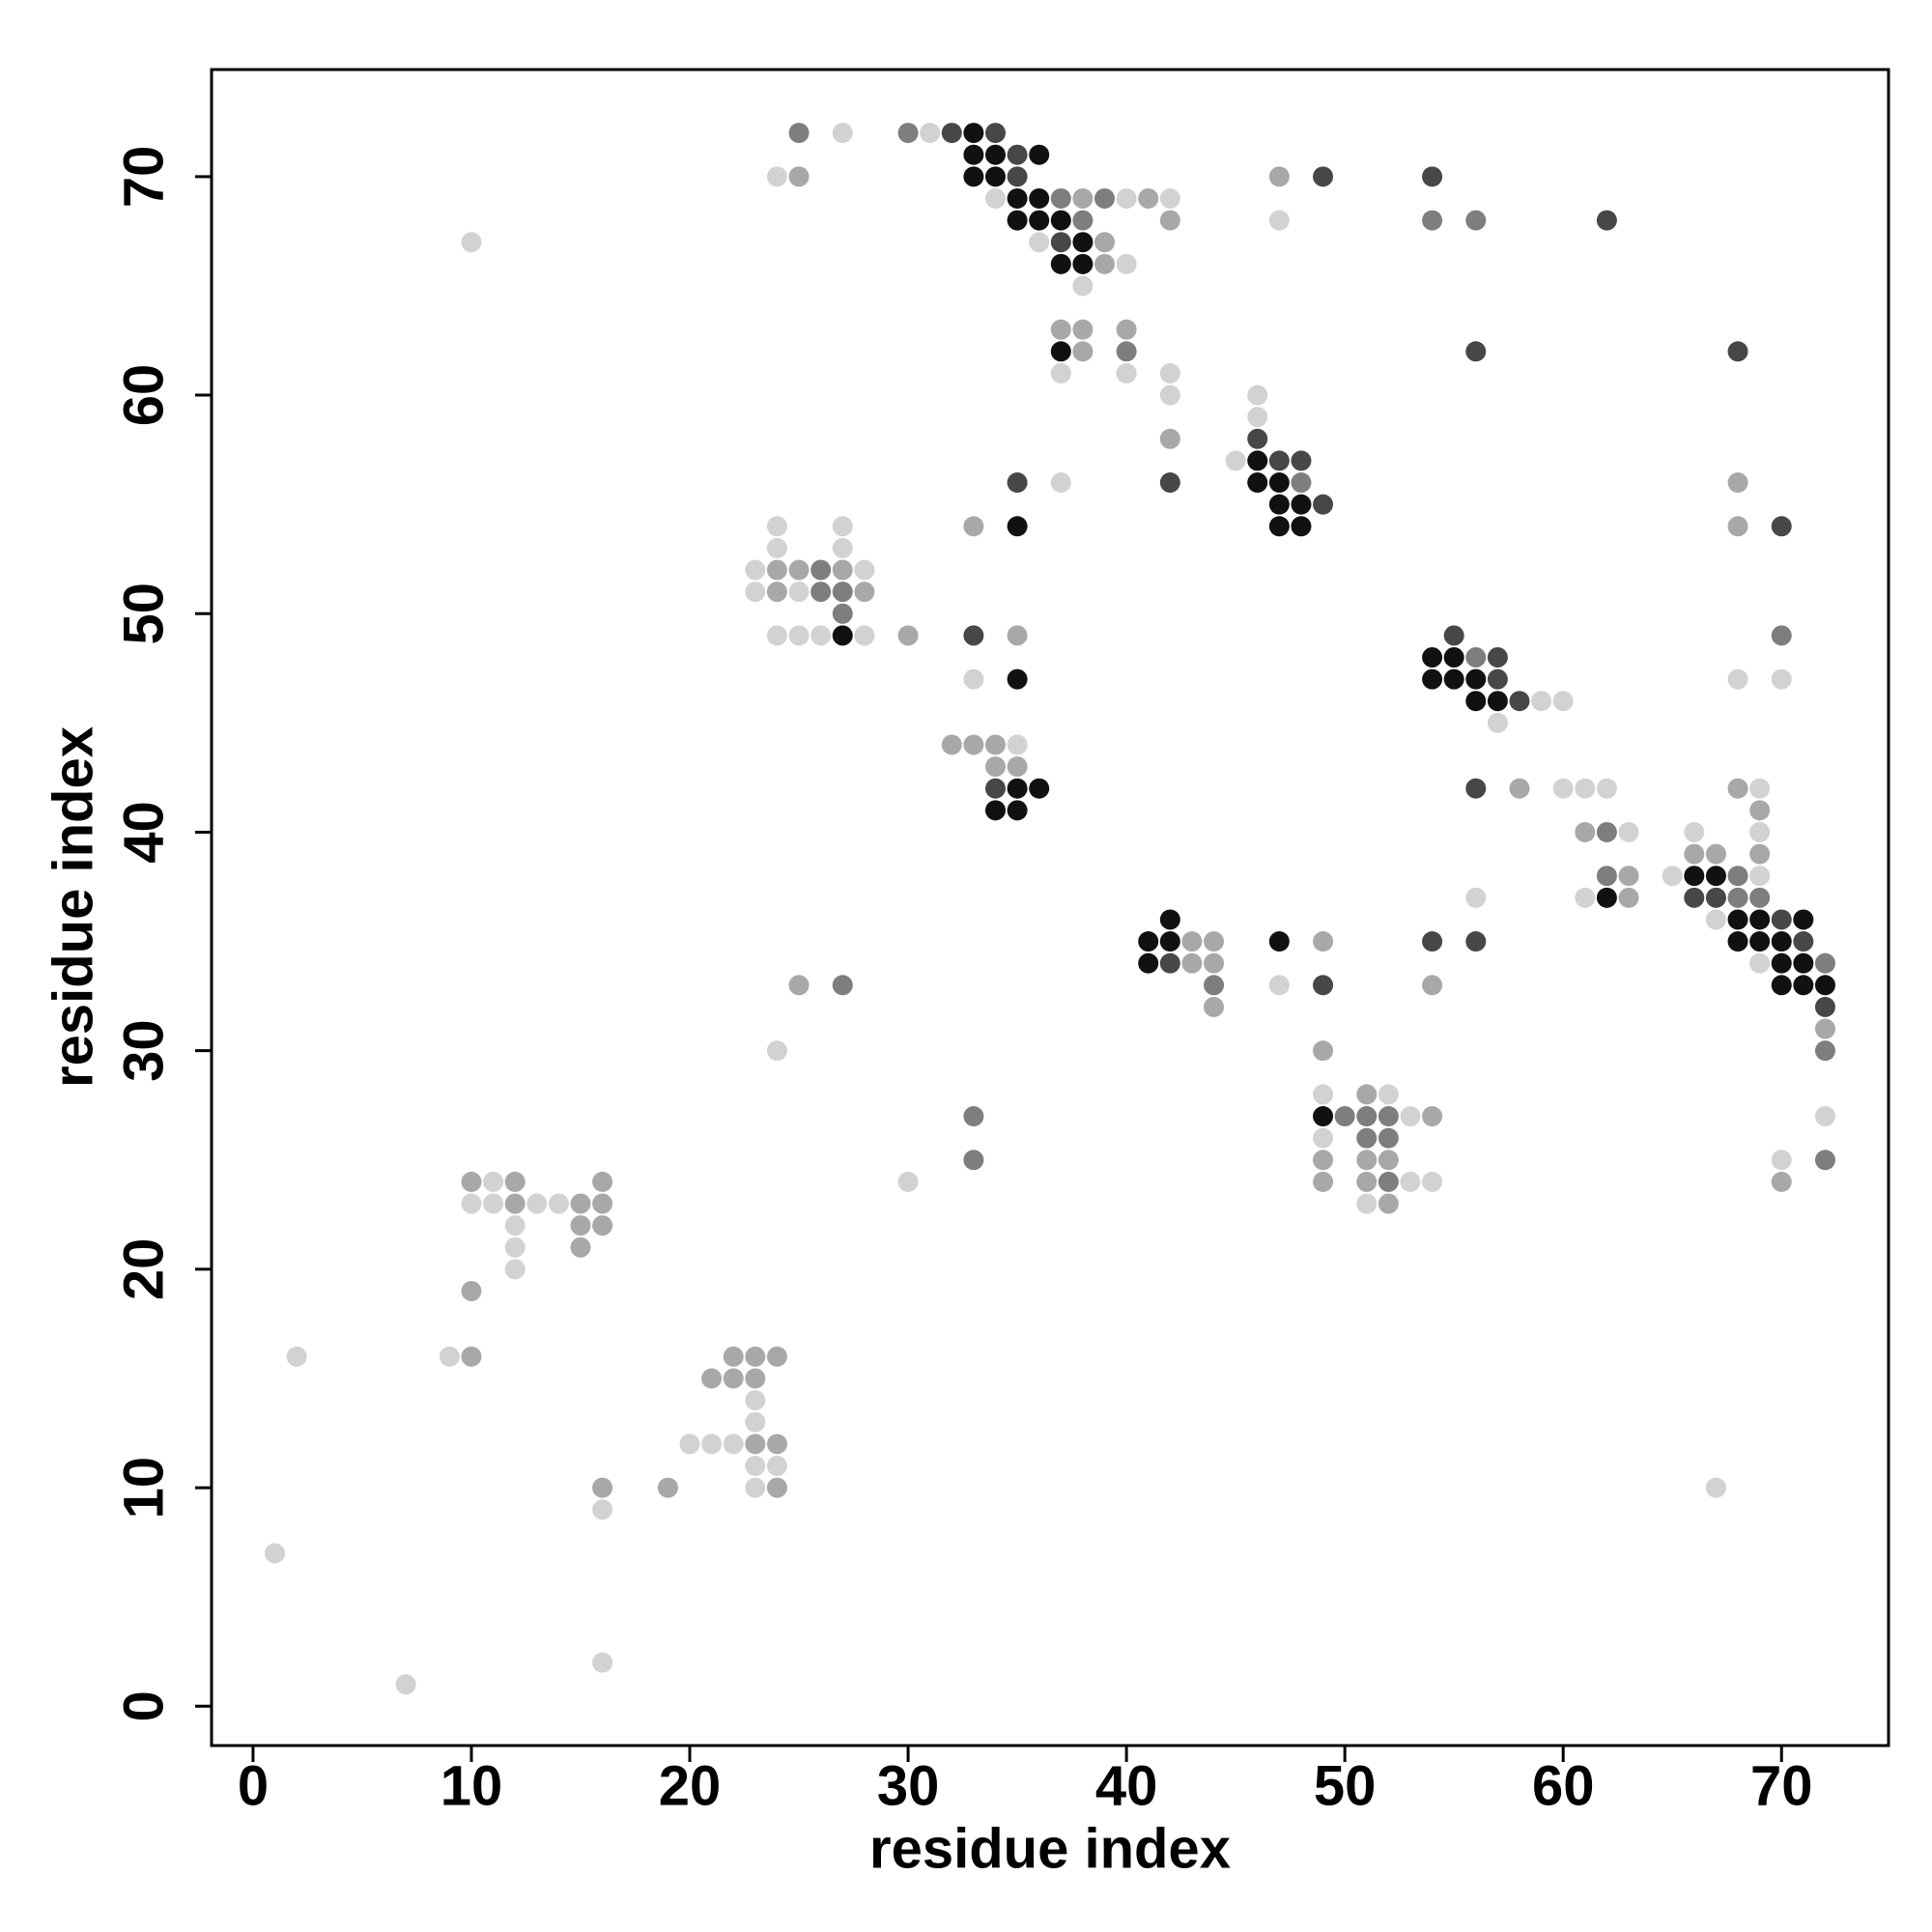 Image resolution: width=1932 pixels, height=1932 pixels. Describe the element at coordinates (253, 1785) in the screenshot. I see `x-tick-label: 0` at that location.